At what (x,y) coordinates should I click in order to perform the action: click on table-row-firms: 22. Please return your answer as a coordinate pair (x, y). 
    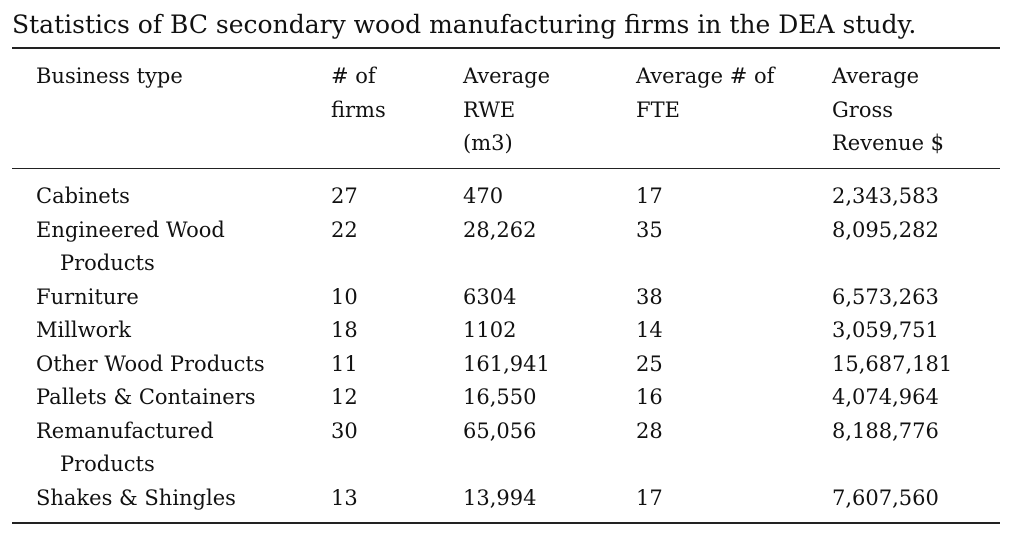
    Looking at the image, I should click on (344, 229).